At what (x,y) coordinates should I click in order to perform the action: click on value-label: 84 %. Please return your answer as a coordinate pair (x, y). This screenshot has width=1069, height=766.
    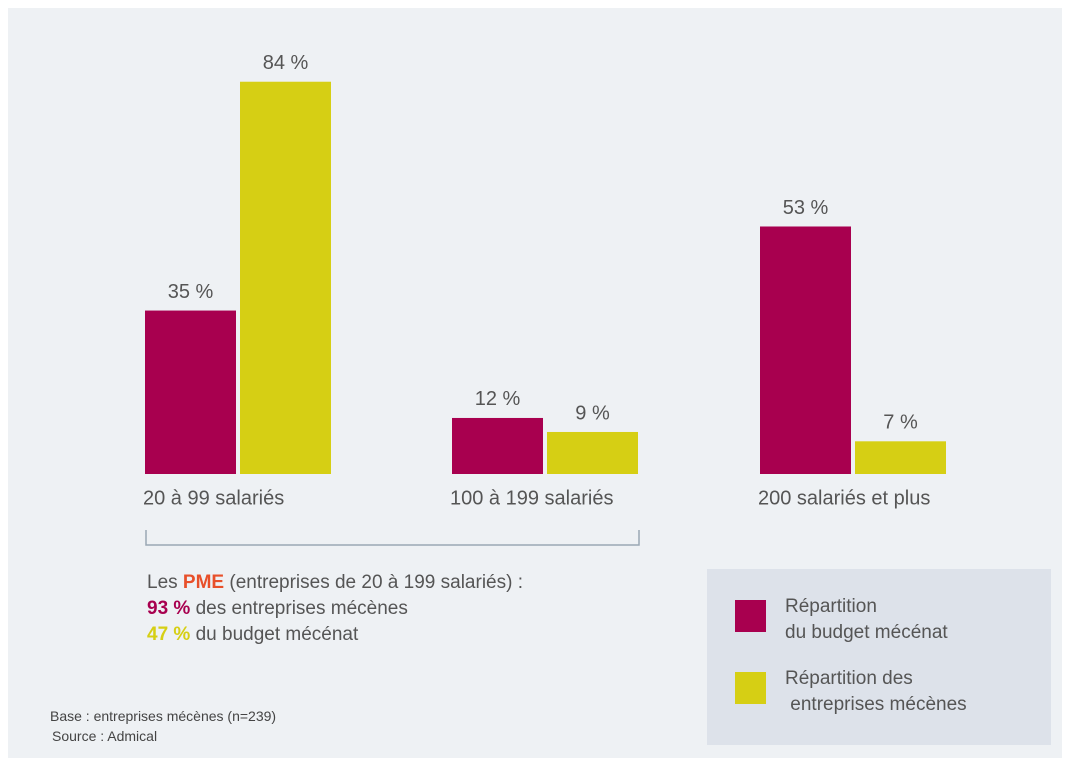
    Looking at the image, I should click on (286, 63).